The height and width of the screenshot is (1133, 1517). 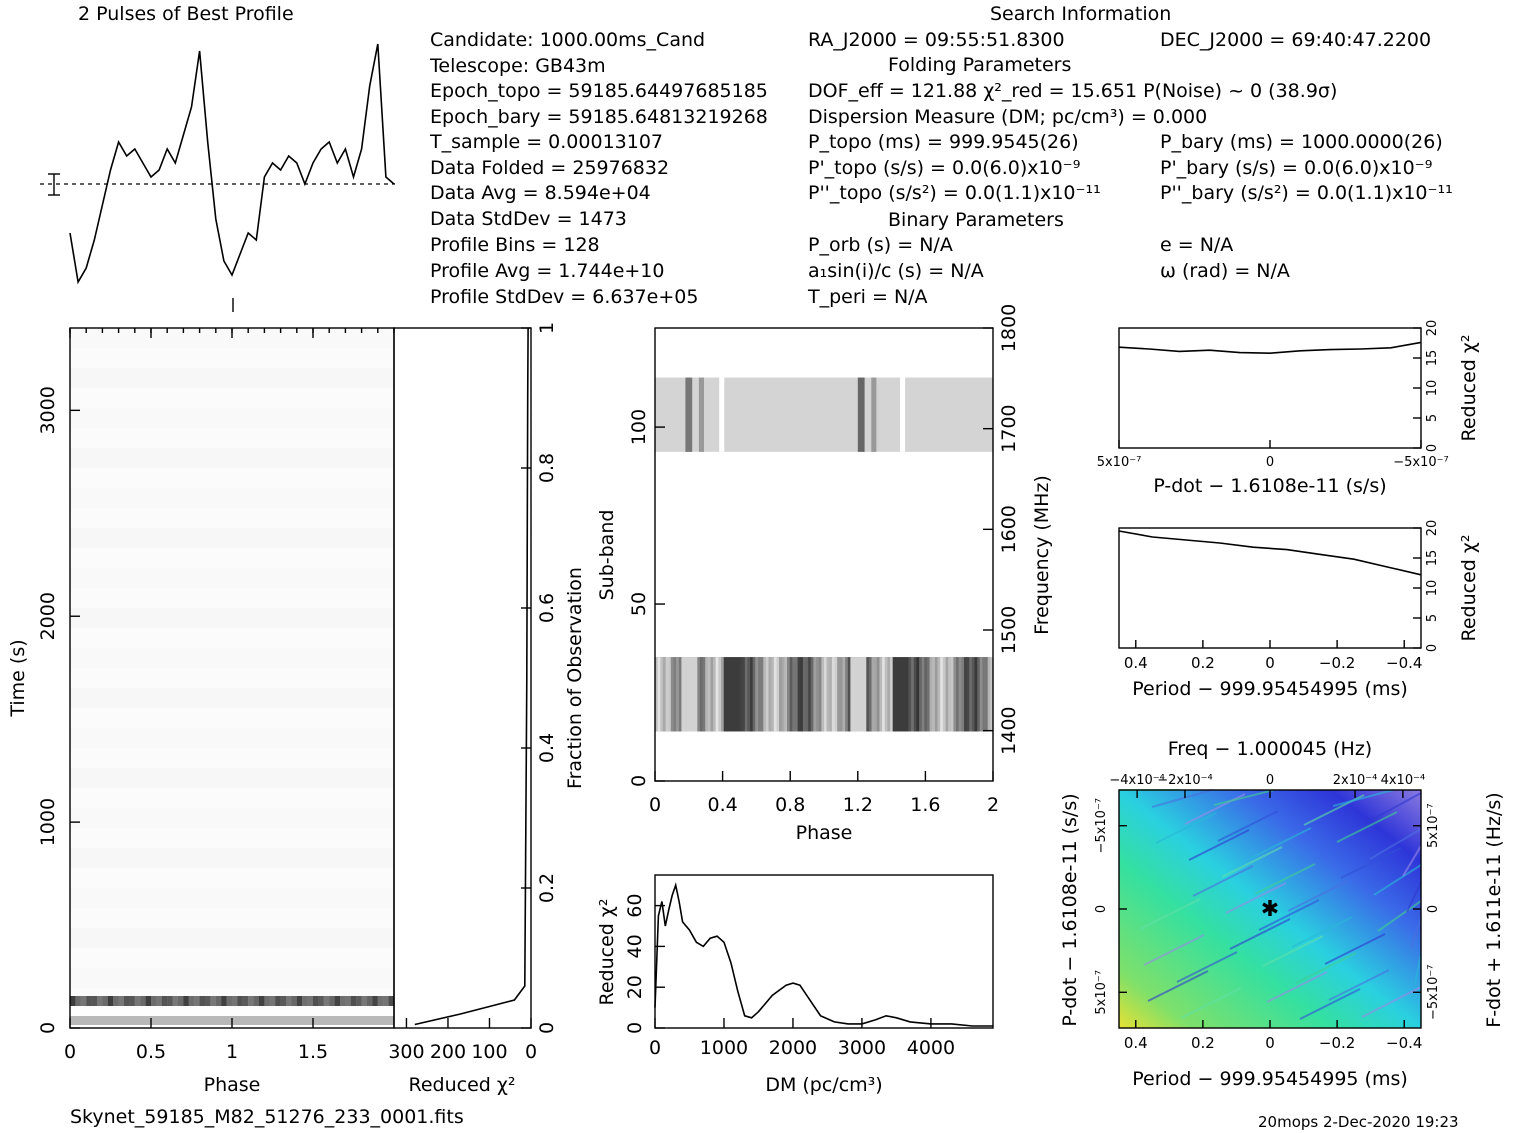 What do you see at coordinates (1009, 428) in the screenshot?
I see `subband-y2tick-label: 1700` at bounding box center [1009, 428].